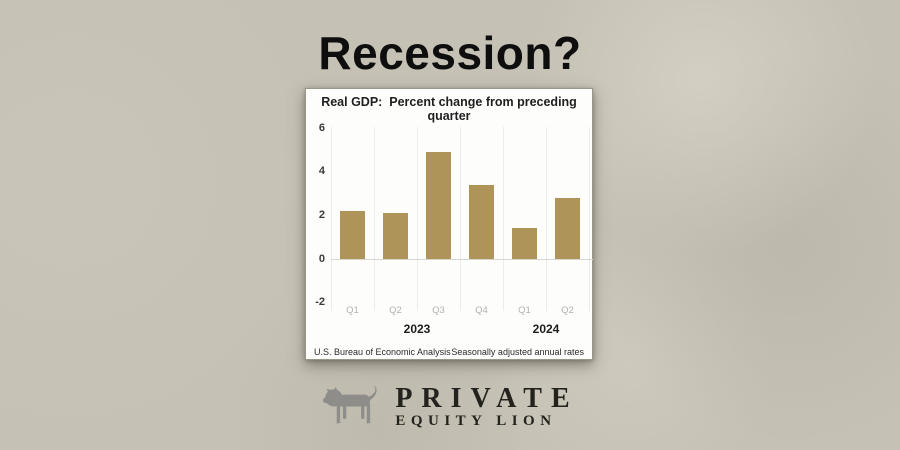 The width and height of the screenshot is (900, 450). Describe the element at coordinates (517, 352) in the screenshot. I see `chart-note: Seasonally adjusted annual rates` at that location.